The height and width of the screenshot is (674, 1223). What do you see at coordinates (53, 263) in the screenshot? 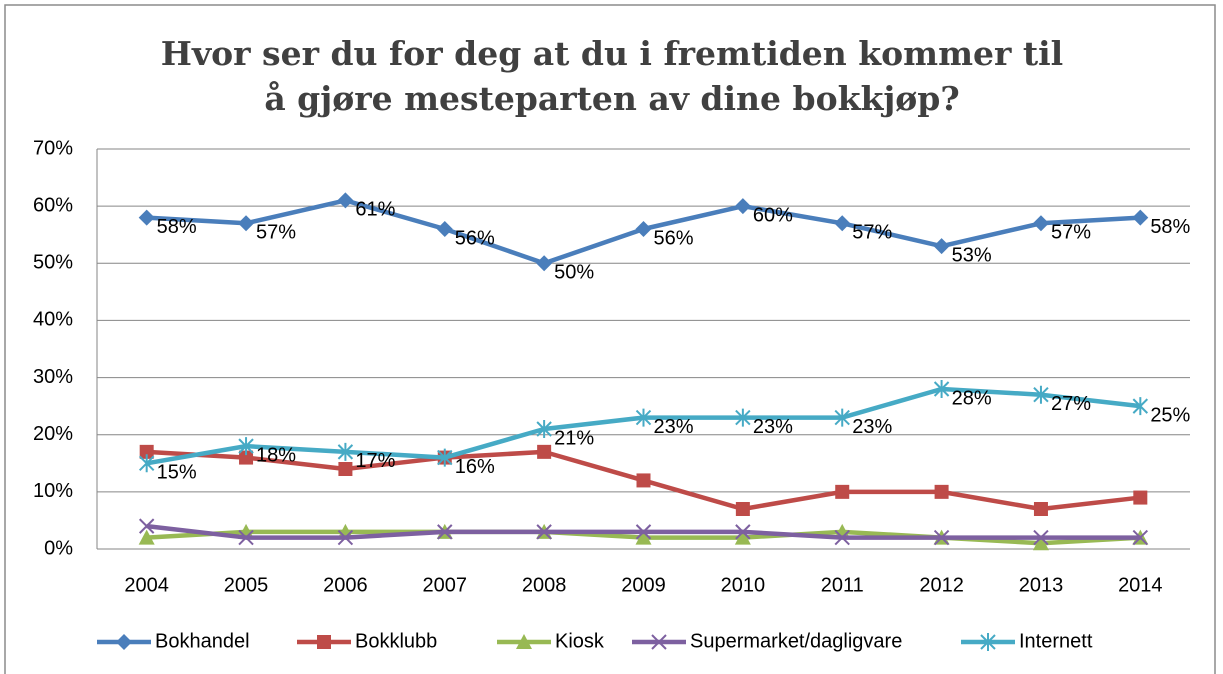
I see `y-tick-label: 50%` at bounding box center [53, 263].